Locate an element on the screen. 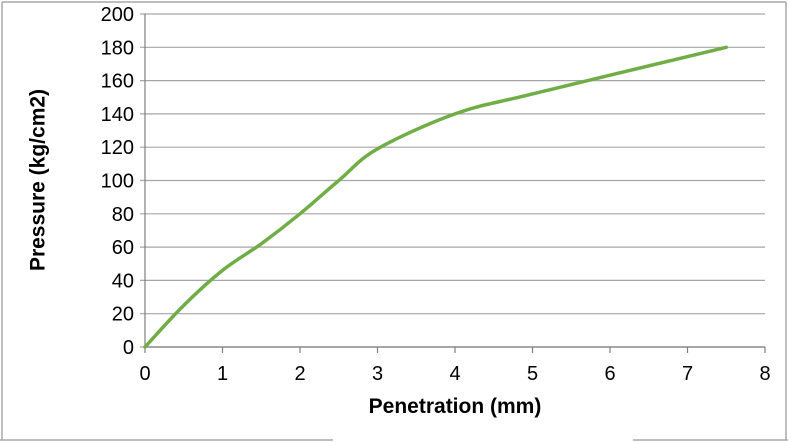 The height and width of the screenshot is (442, 788). y-tick-label: 20 is located at coordinates (123, 315).